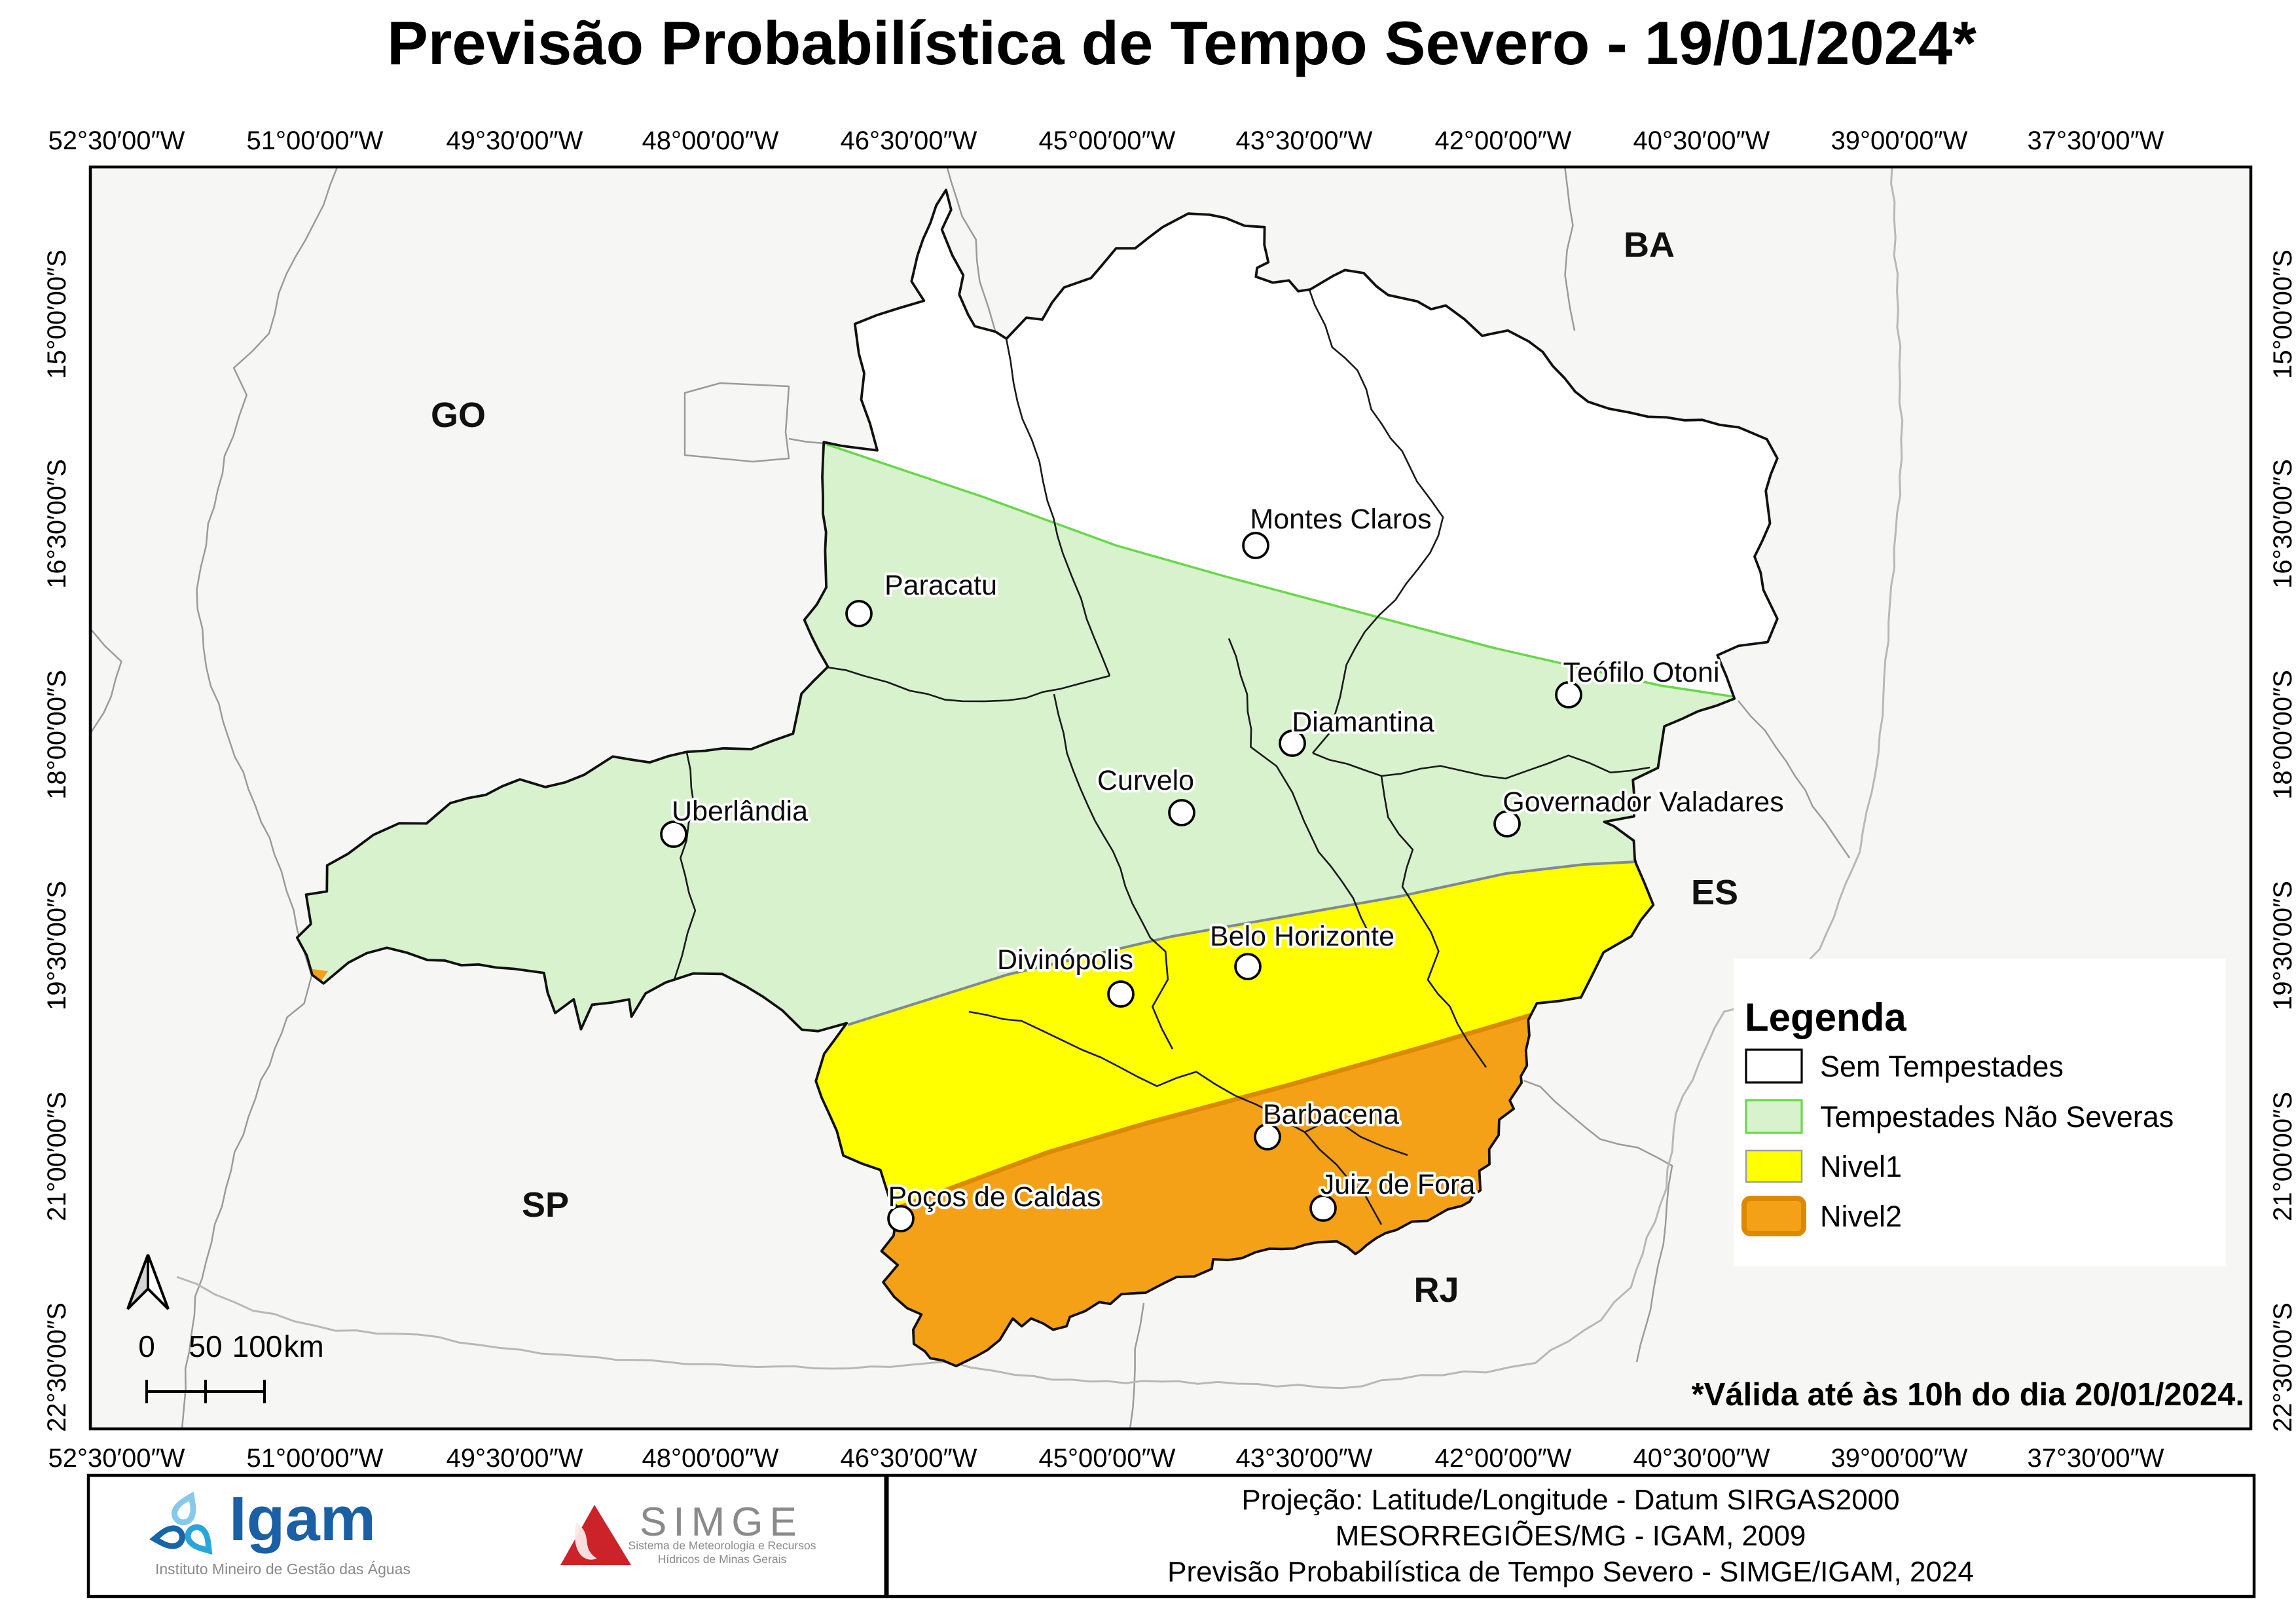 This screenshot has height=1624, width=2296. I want to click on svg-text:Sistema de Meteorologia e Recu: Sistema de Meteorologia e Recursos, so click(722, 1545).